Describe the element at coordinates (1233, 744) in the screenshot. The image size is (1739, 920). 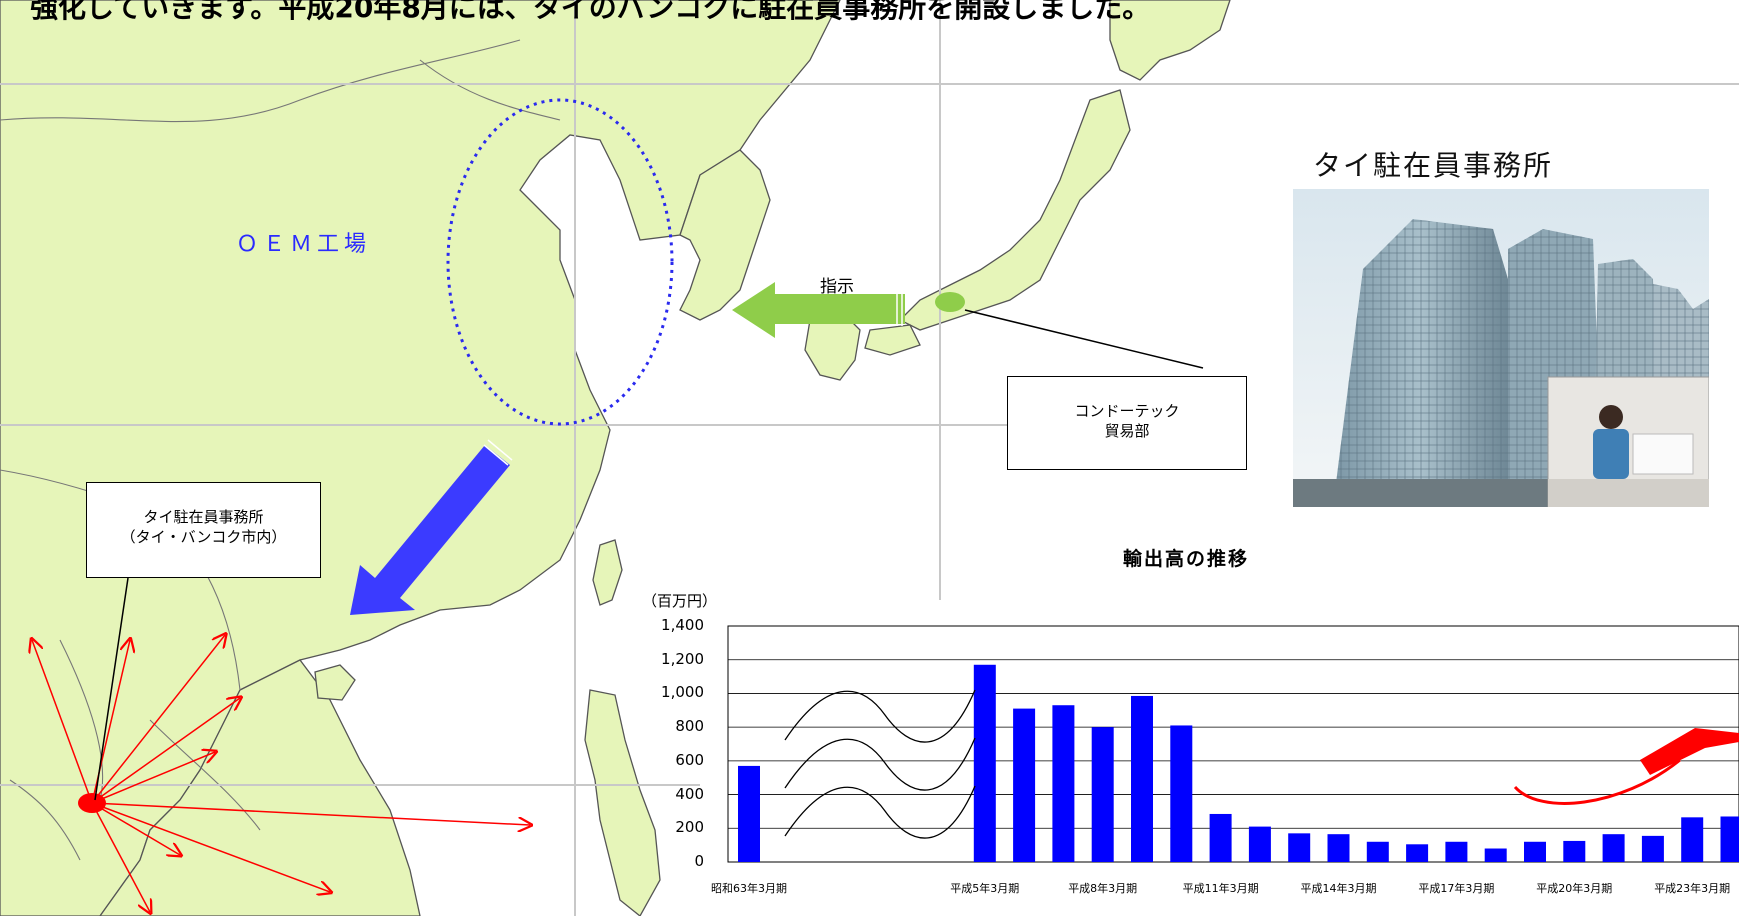
I see `chart-plot-area` at that location.